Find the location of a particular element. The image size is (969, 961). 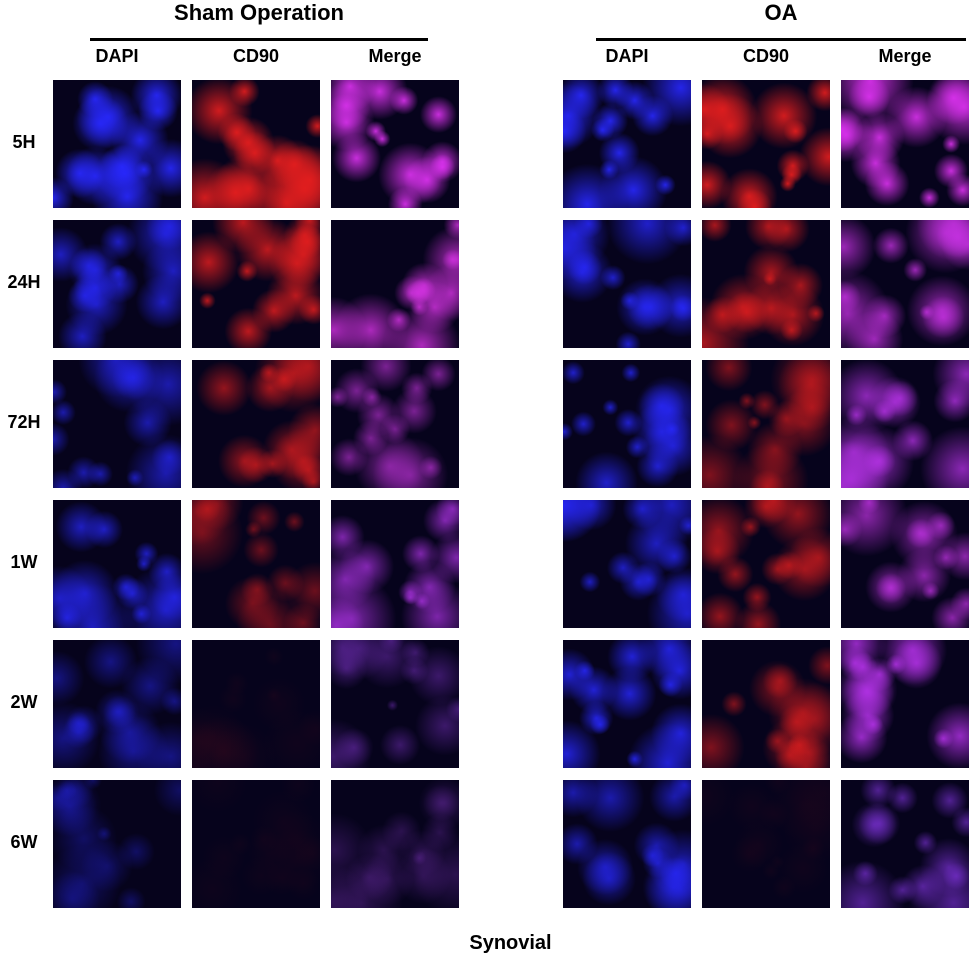

row-label: 6W is located at coordinates (24, 842).